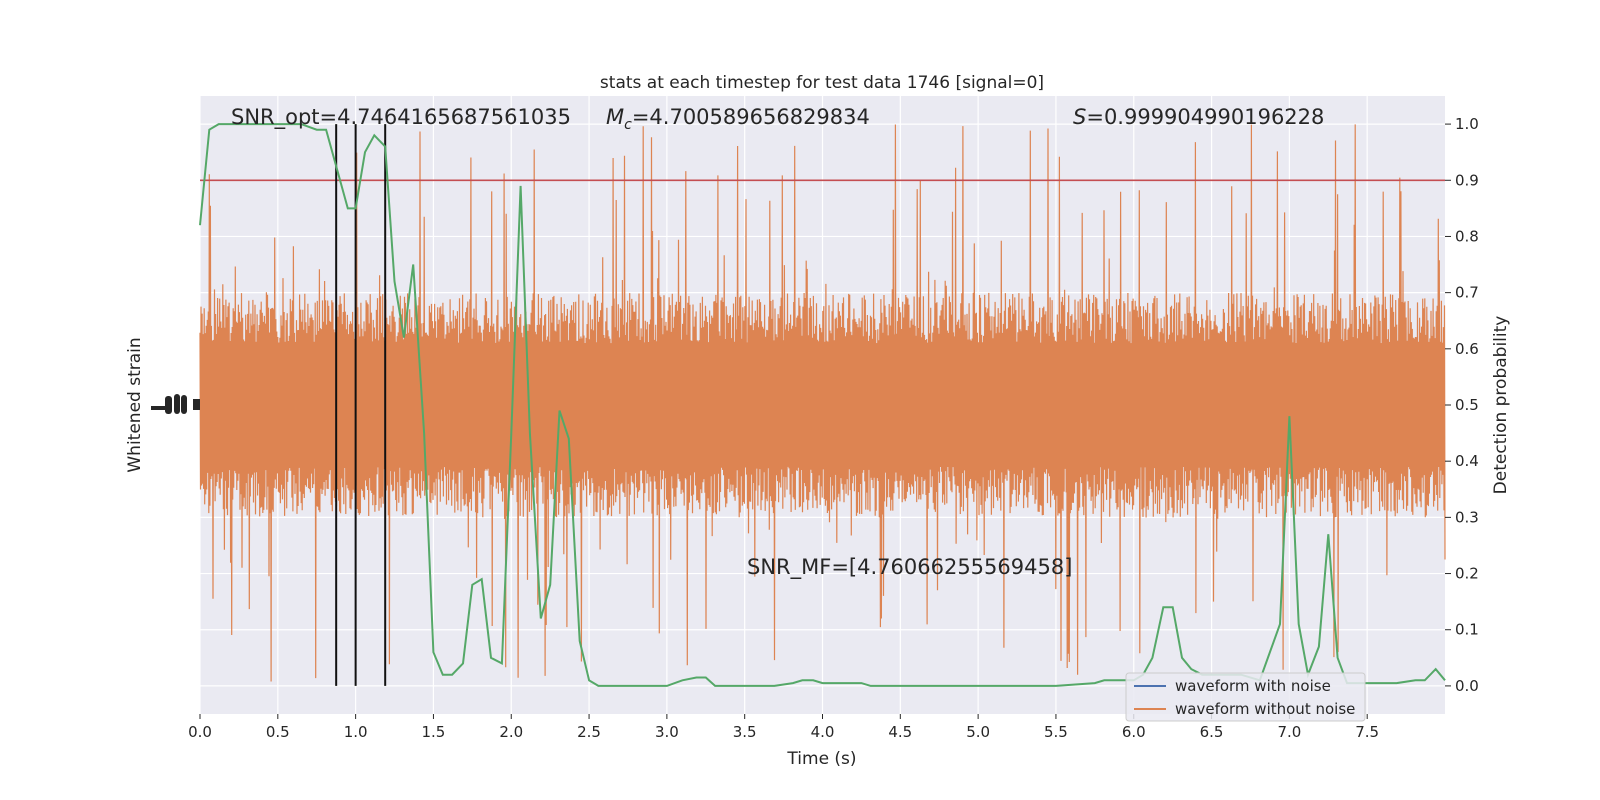  What do you see at coordinates (135, 404) in the screenshot?
I see `left-axis-title: Whitened strain` at bounding box center [135, 404].